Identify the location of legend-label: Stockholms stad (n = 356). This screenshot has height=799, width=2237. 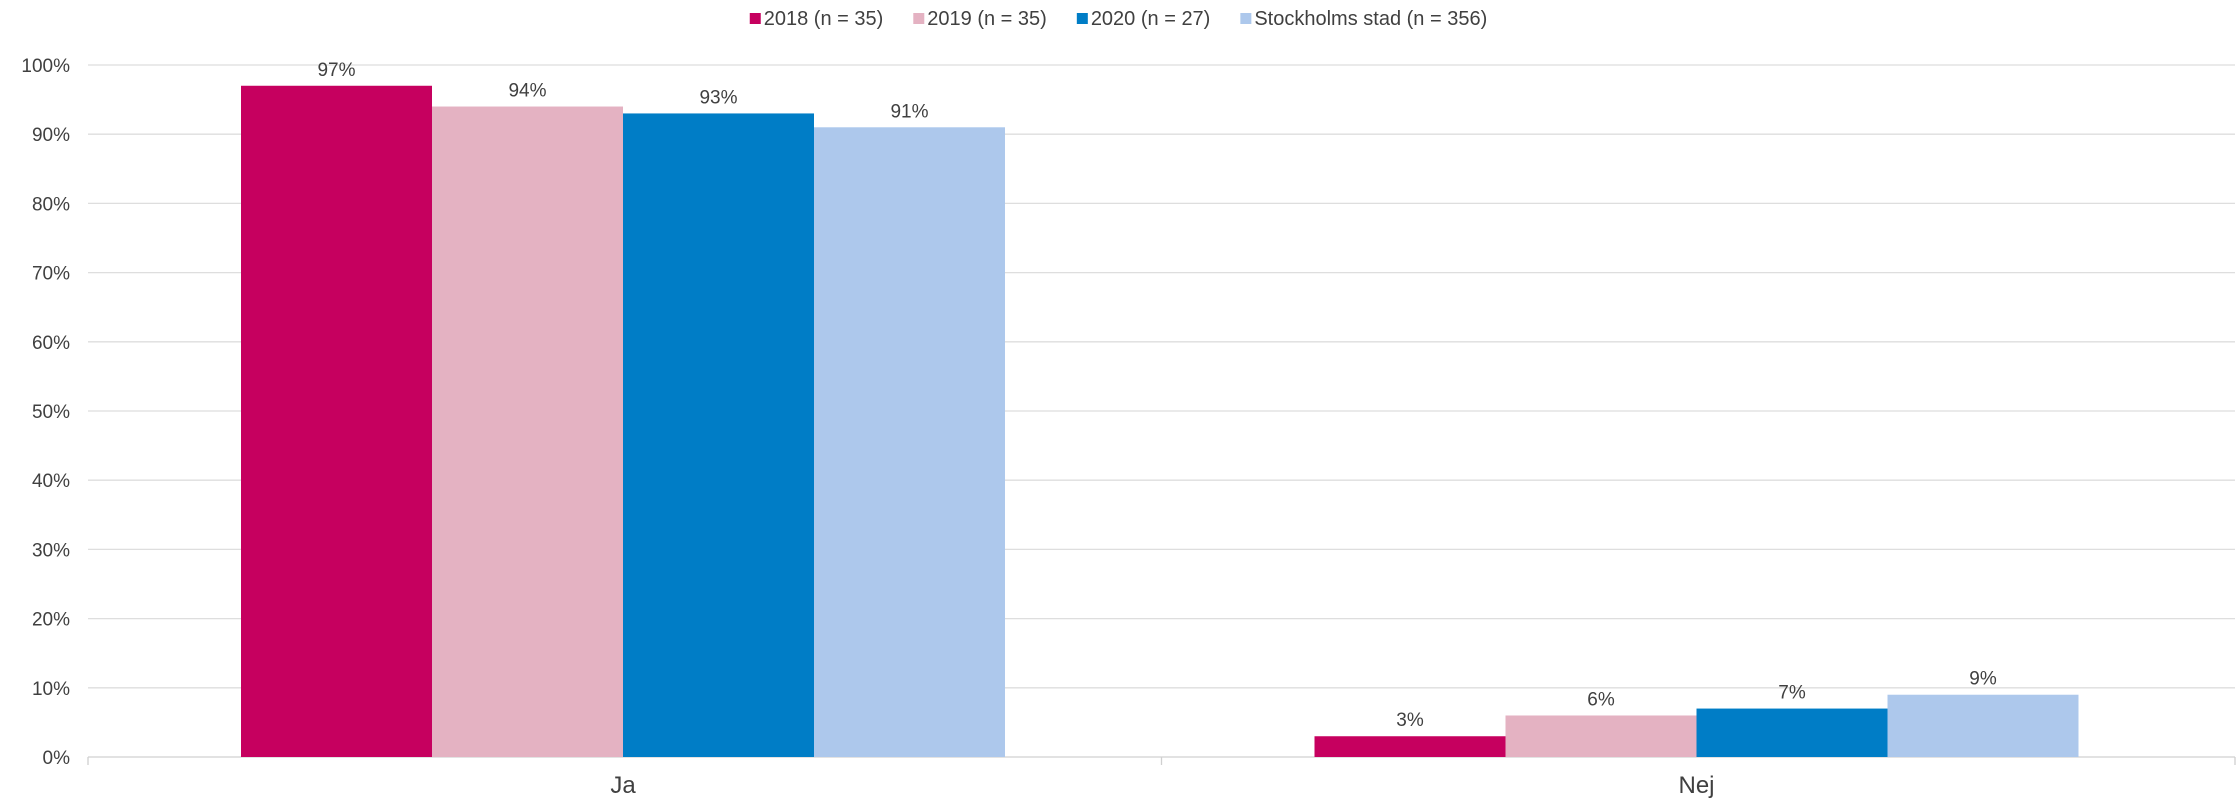
(1370, 19).